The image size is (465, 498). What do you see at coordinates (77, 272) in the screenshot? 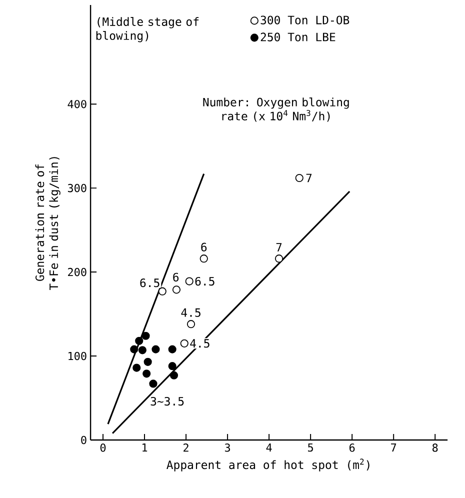
I see `y-tick-label: 200` at bounding box center [77, 272].